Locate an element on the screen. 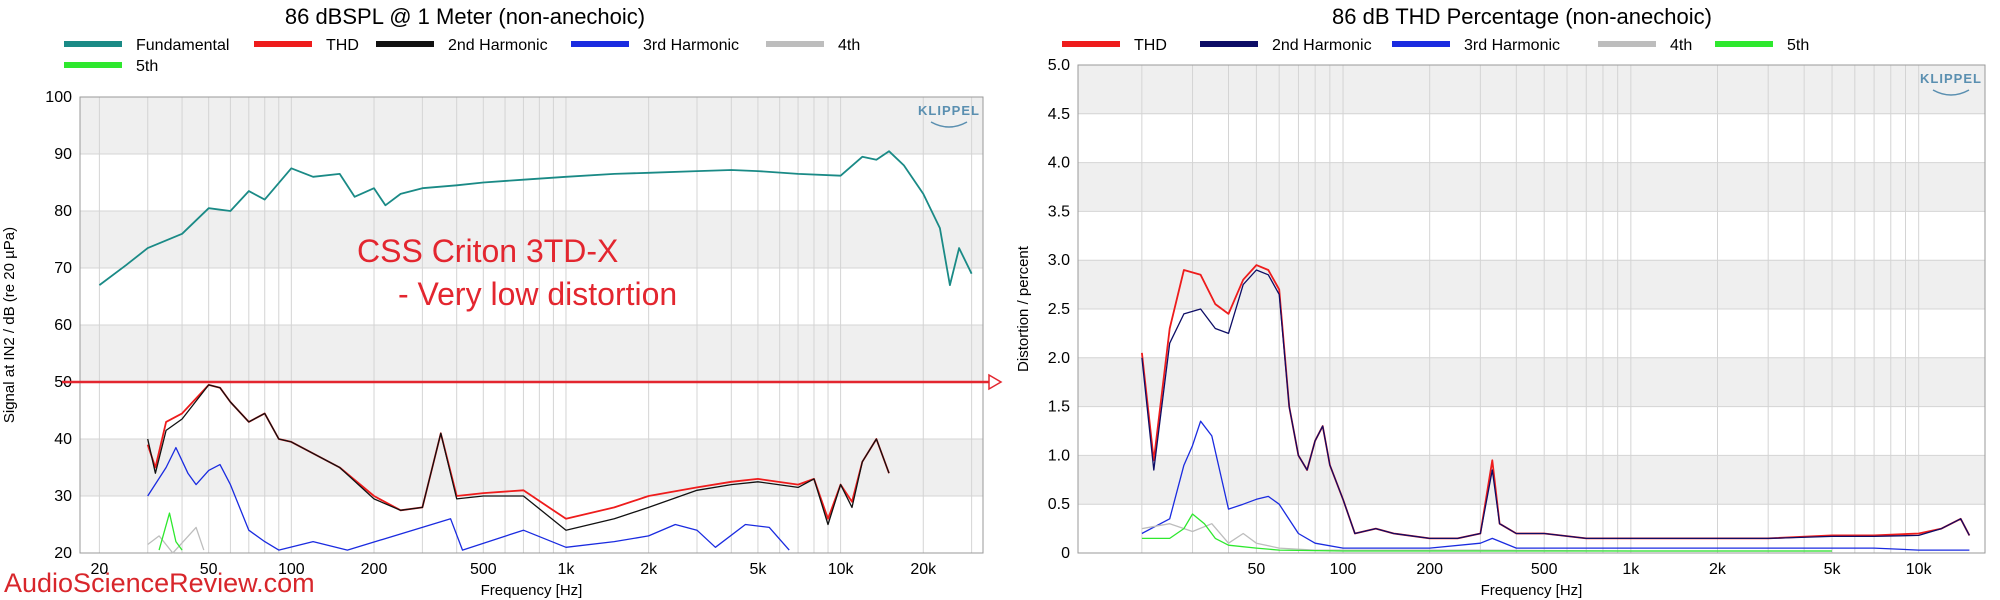 This screenshot has width=2000, height=600. y-axis-label: Signal at IN2 / dB (re 20 µPa) is located at coordinates (9, 325).